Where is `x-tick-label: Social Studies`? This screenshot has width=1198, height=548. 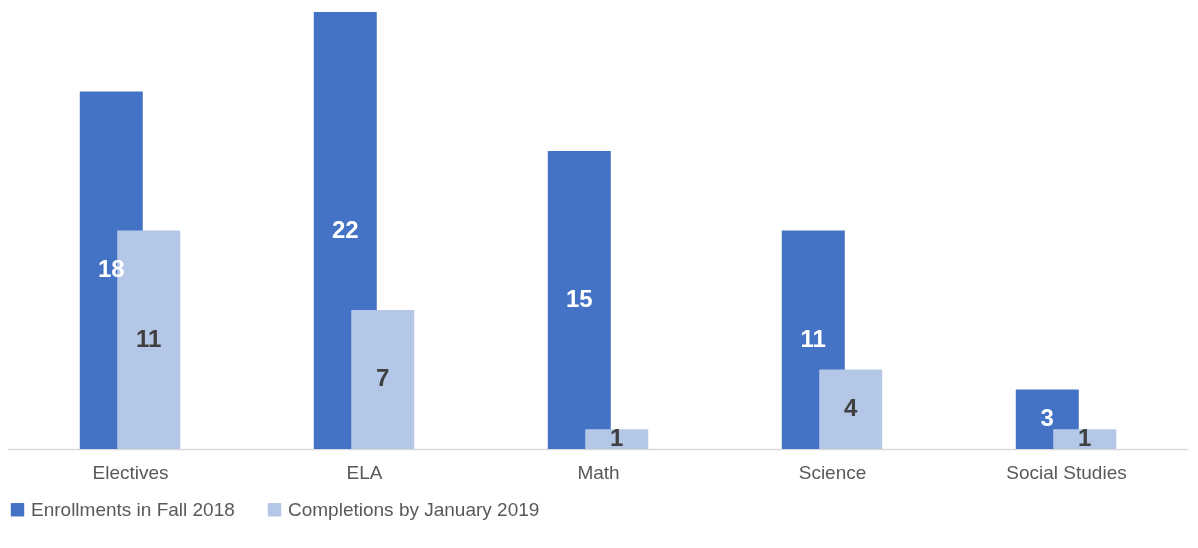
x-tick-label: Social Studies is located at coordinates (1066, 472).